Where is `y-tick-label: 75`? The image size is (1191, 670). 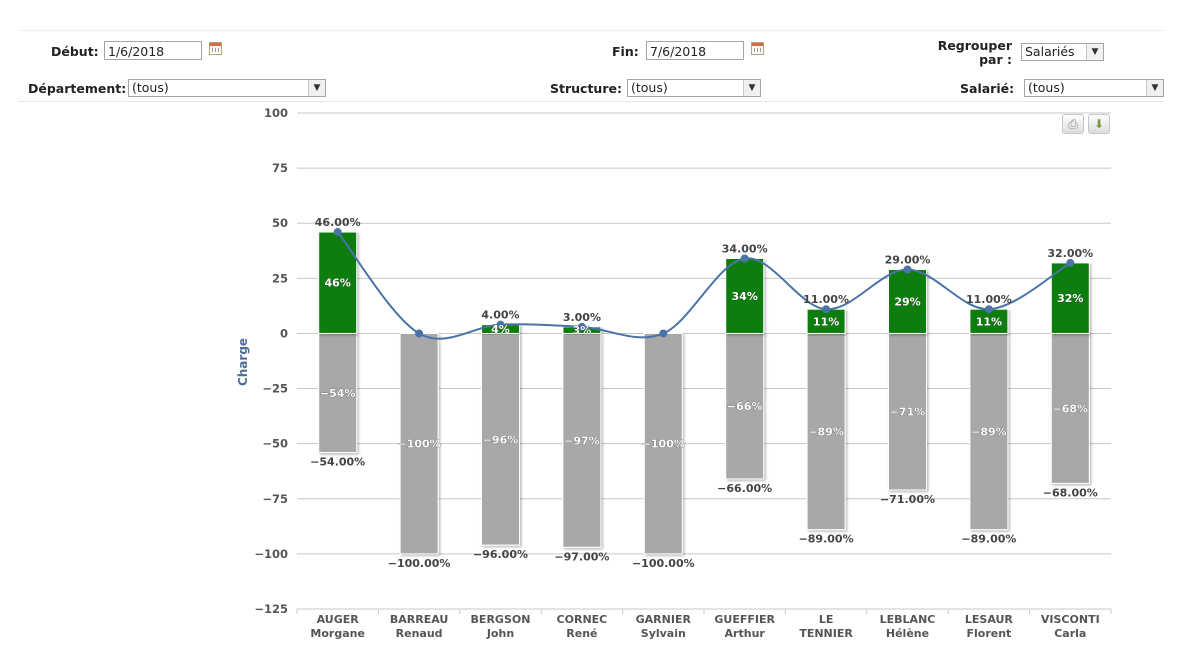
y-tick-label: 75 is located at coordinates (280, 168).